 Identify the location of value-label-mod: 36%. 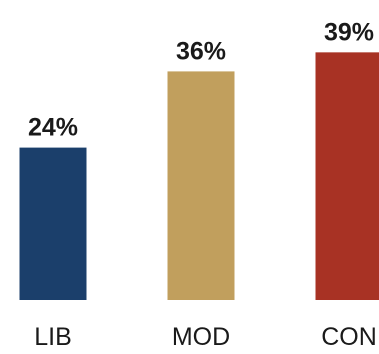
(201, 51).